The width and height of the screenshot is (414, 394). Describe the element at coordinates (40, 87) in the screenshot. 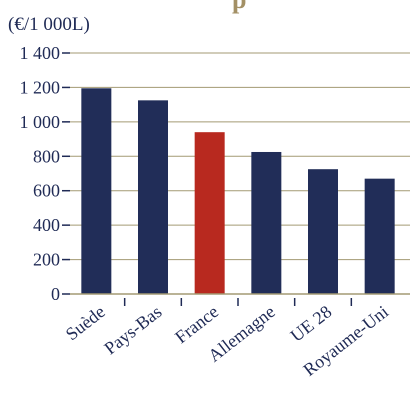

I see `y-tick-label: 1 200` at that location.